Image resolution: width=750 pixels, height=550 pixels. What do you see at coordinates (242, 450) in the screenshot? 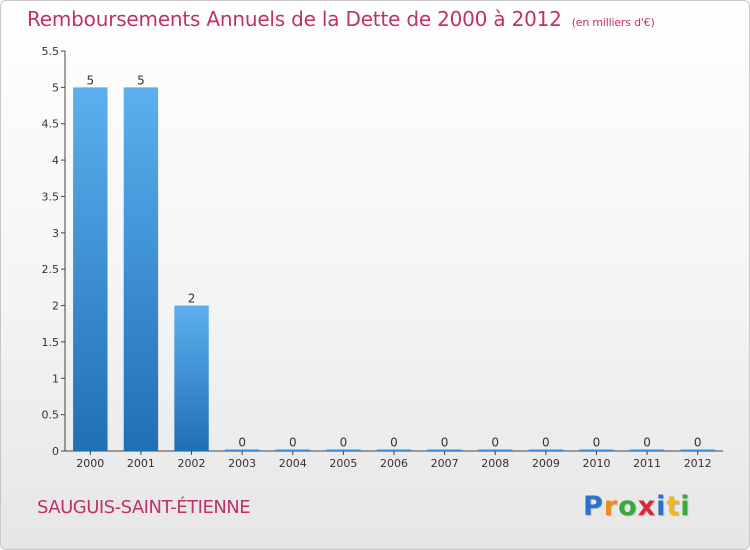
I see `bar-2003` at bounding box center [242, 450].